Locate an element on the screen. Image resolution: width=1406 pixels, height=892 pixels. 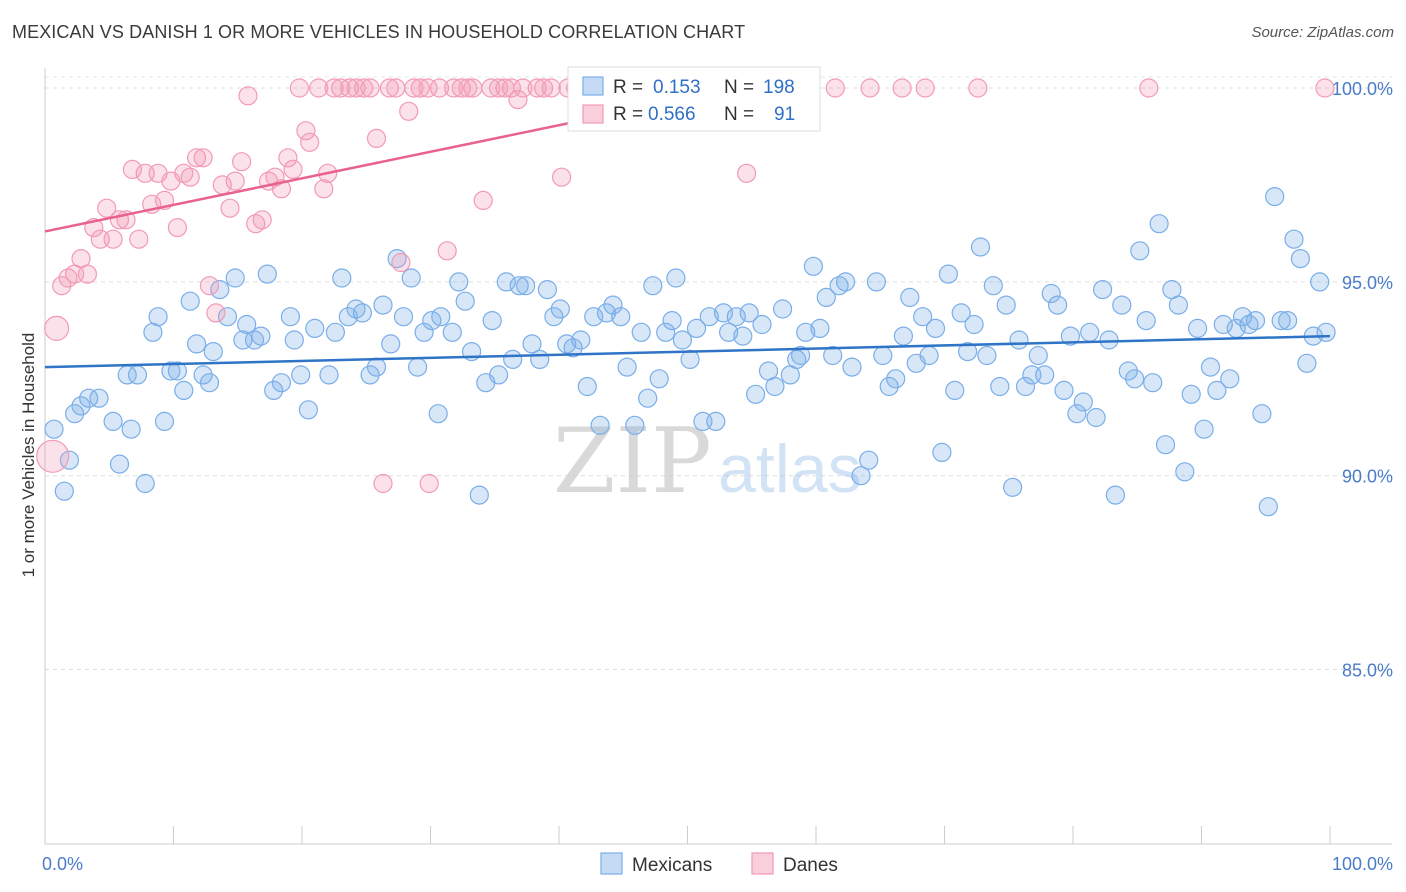
stats-legend-n-value-mexicans: 198 is located at coordinates (779, 87).